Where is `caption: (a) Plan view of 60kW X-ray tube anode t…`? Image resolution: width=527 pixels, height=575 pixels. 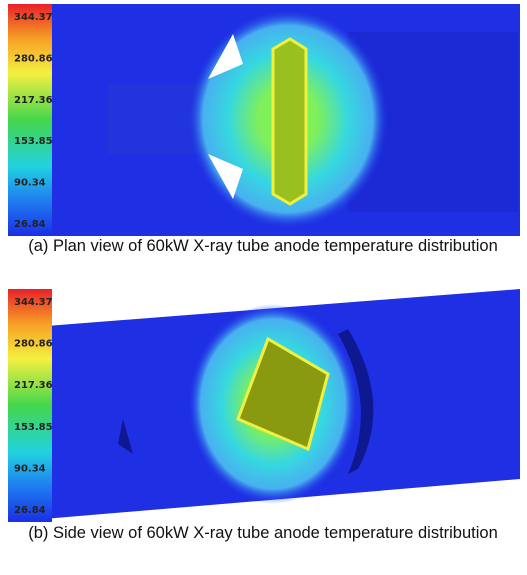
caption: (a) Plan view of 60kW X-ray tube anode t… is located at coordinates (263, 246).